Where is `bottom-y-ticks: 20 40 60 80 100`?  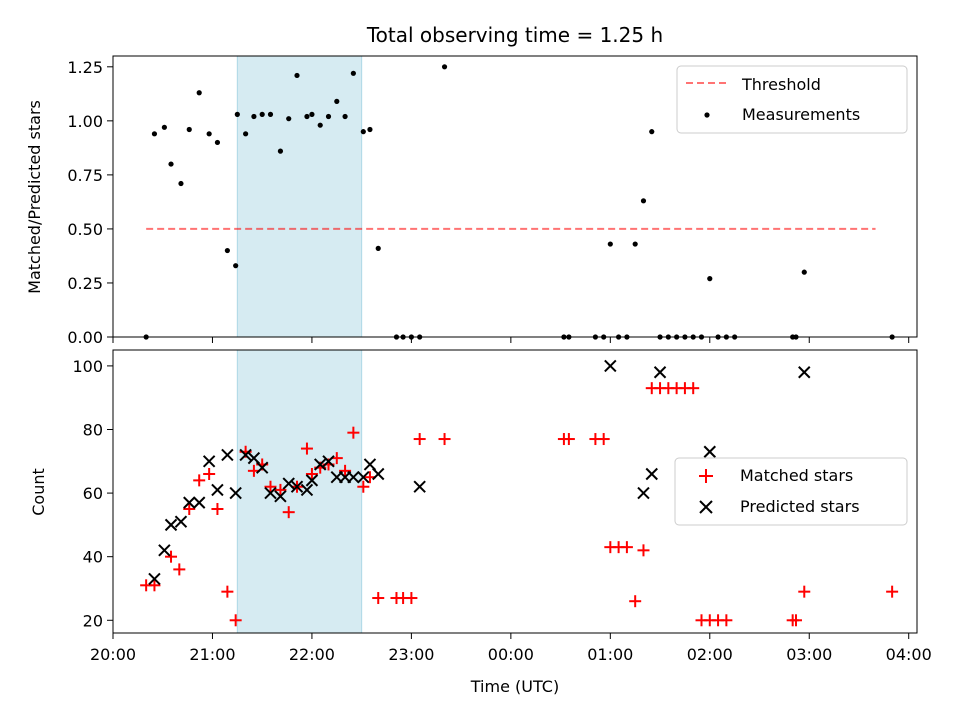
bottom-y-ticks: 20 40 60 80 100 is located at coordinates (92, 493).